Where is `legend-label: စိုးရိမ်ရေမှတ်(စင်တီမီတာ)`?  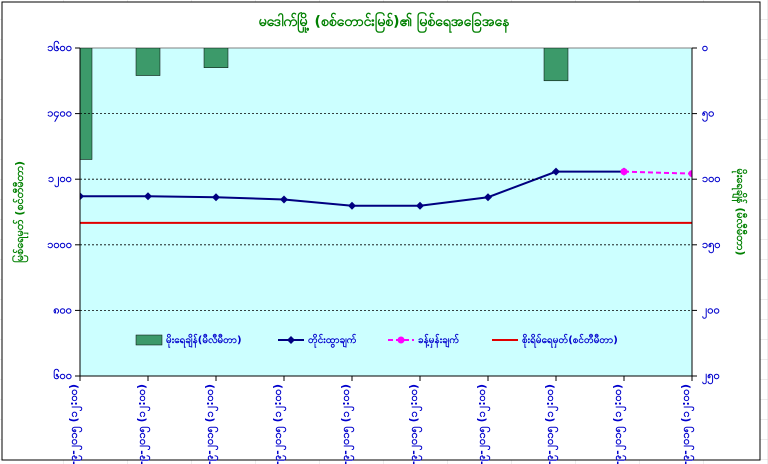 legend-label: စိုးရိမ်ရေမှတ်(စင်တီမီတာ) is located at coordinates (570, 341).